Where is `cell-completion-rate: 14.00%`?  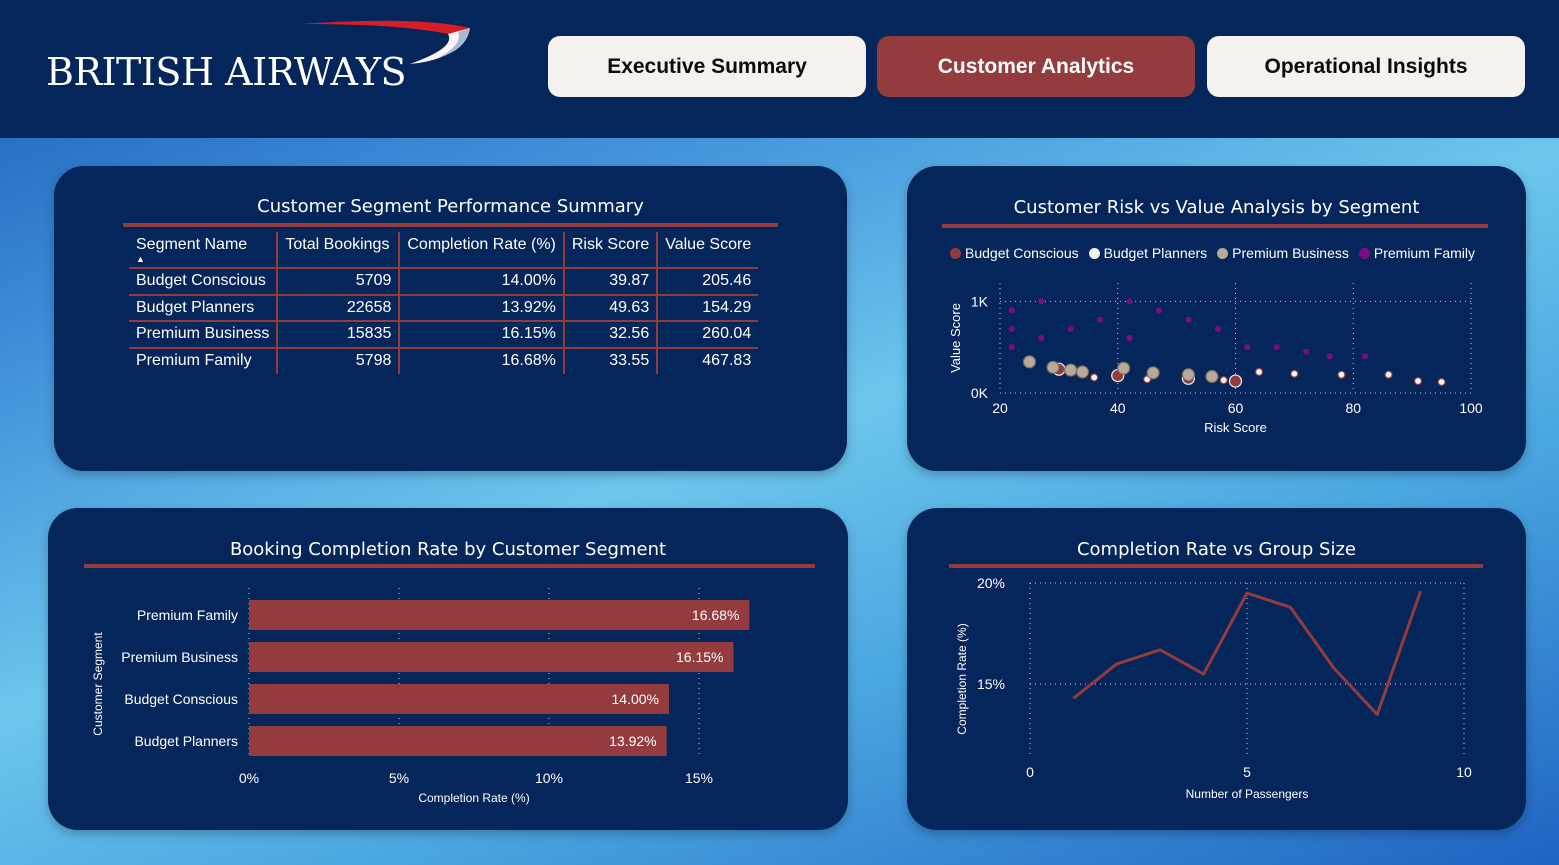 cell-completion-rate: 14.00% is located at coordinates (482, 281).